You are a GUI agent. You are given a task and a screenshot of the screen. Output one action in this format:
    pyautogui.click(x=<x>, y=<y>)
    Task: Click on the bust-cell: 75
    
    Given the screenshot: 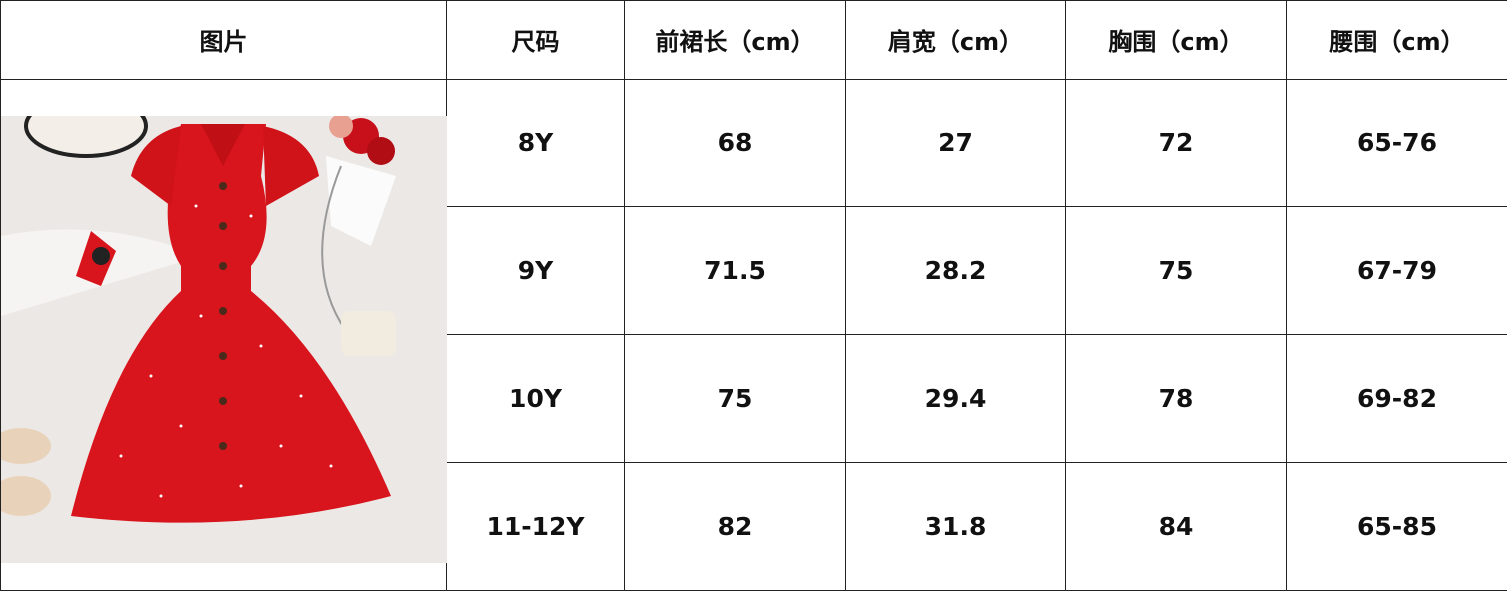 What is the action you would take?
    pyautogui.click(x=1176, y=271)
    